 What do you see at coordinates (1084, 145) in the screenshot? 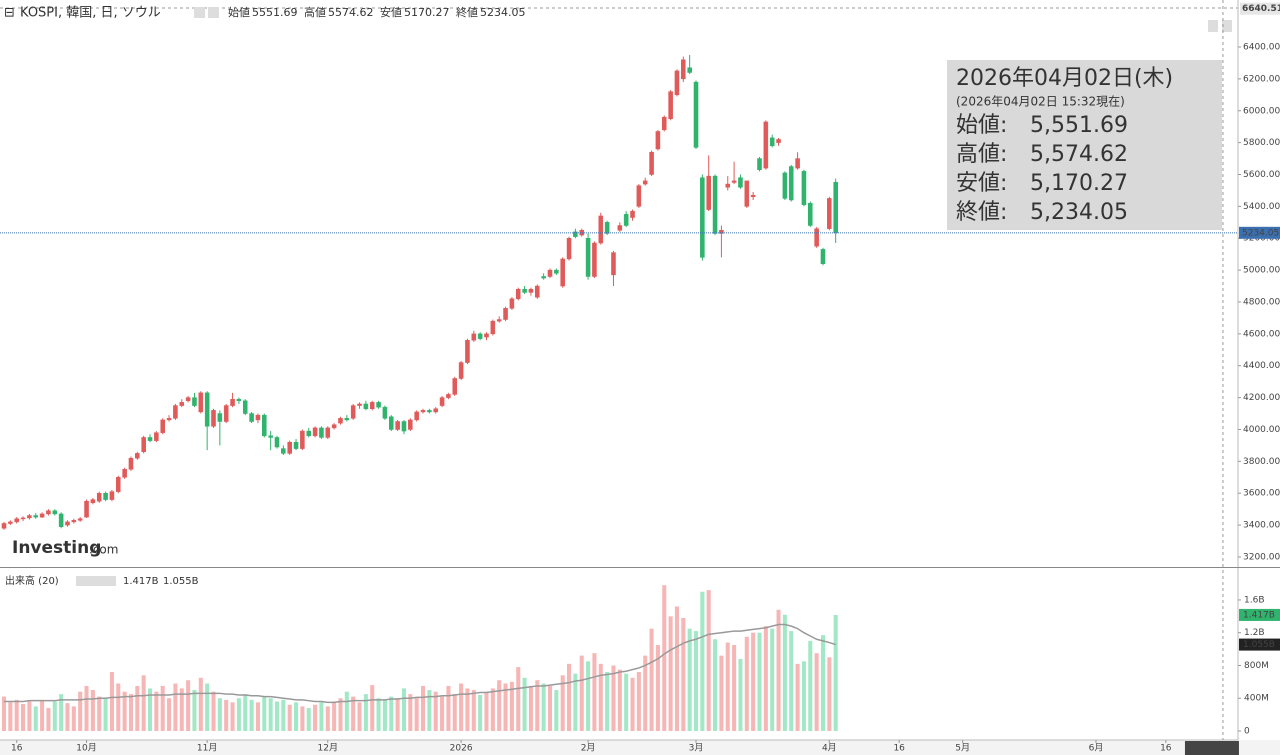
I see `info-box` at bounding box center [1084, 145].